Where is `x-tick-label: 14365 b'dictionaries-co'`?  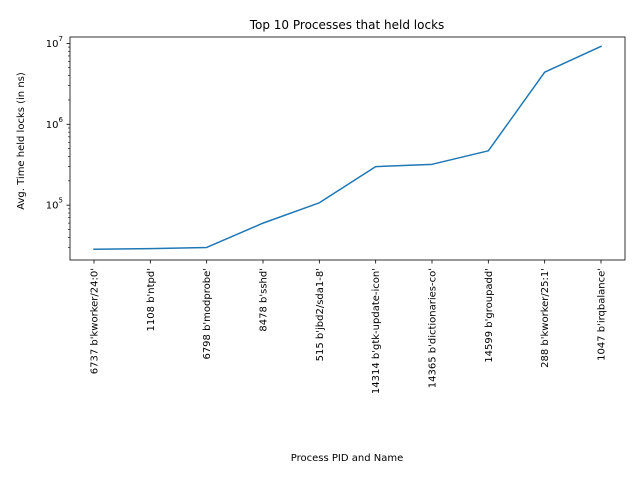
x-tick-label: 14365 b'dictionaries-co' is located at coordinates (433, 328).